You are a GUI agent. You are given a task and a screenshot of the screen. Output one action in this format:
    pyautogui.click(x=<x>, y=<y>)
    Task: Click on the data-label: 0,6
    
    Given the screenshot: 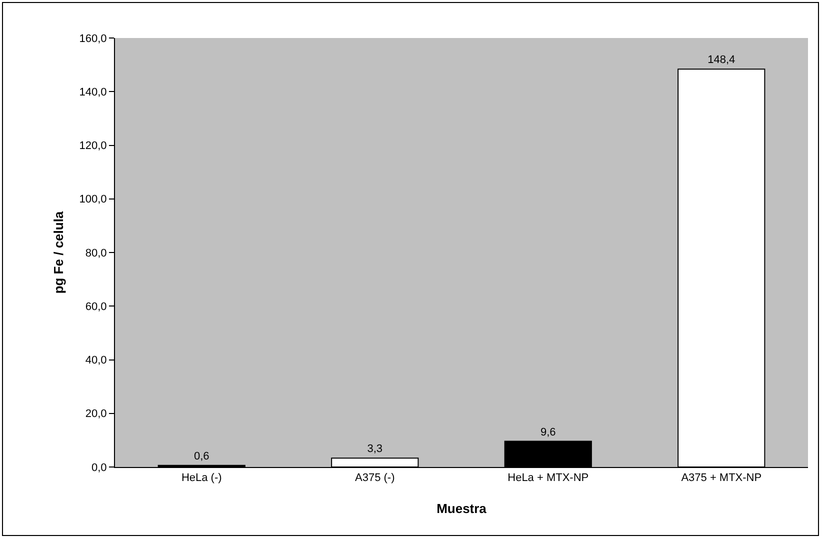 What is the action you would take?
    pyautogui.click(x=202, y=456)
    